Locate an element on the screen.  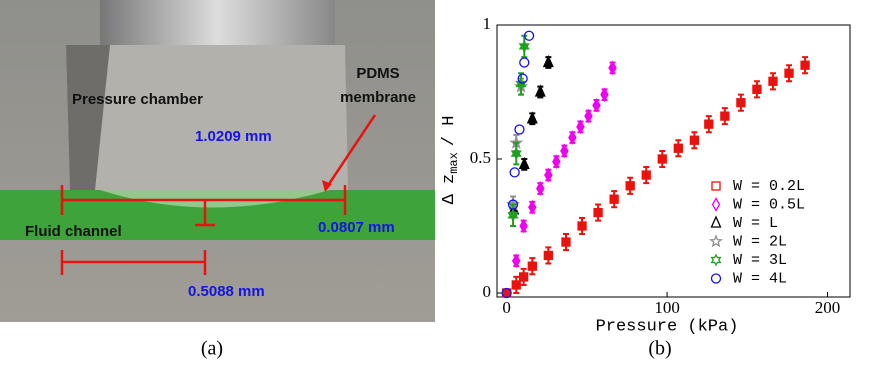
x-tick-label: 0 is located at coordinates (506, 307).